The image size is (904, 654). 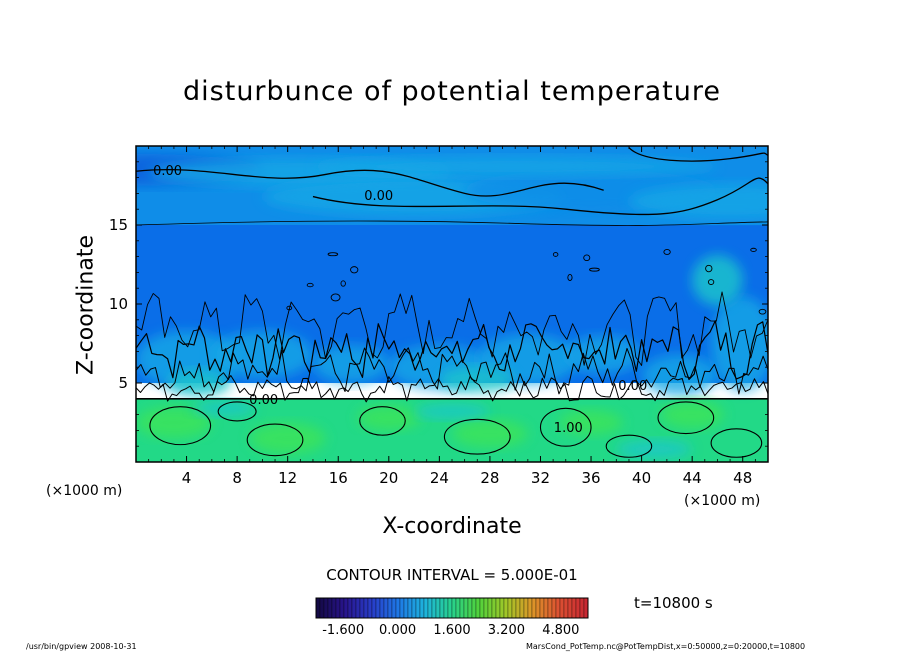 What do you see at coordinates (338, 478) in the screenshot?
I see `x-tick-label: 16` at bounding box center [338, 478].